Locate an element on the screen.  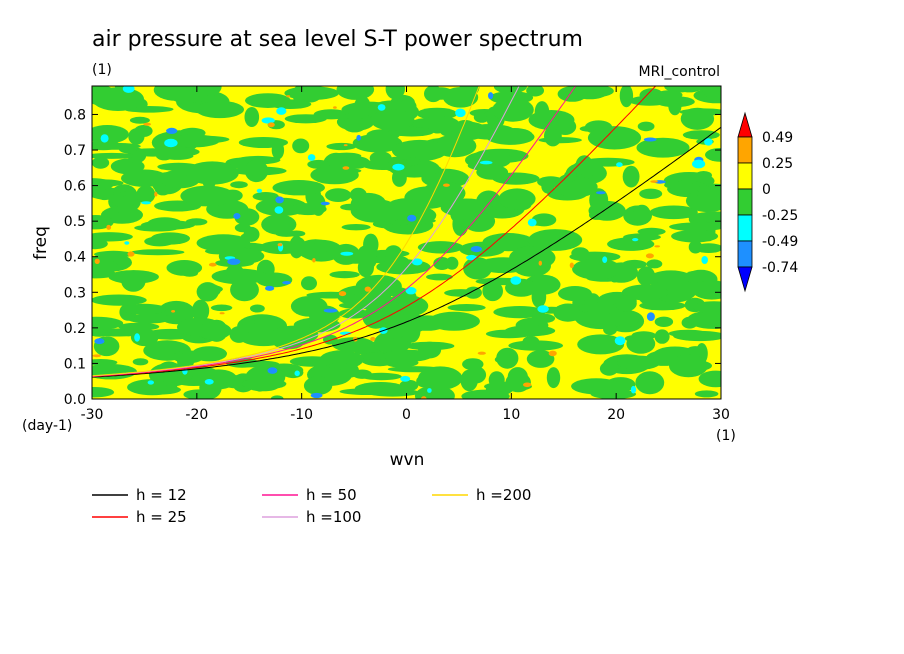
x-tick-label: 30 is located at coordinates (721, 415).